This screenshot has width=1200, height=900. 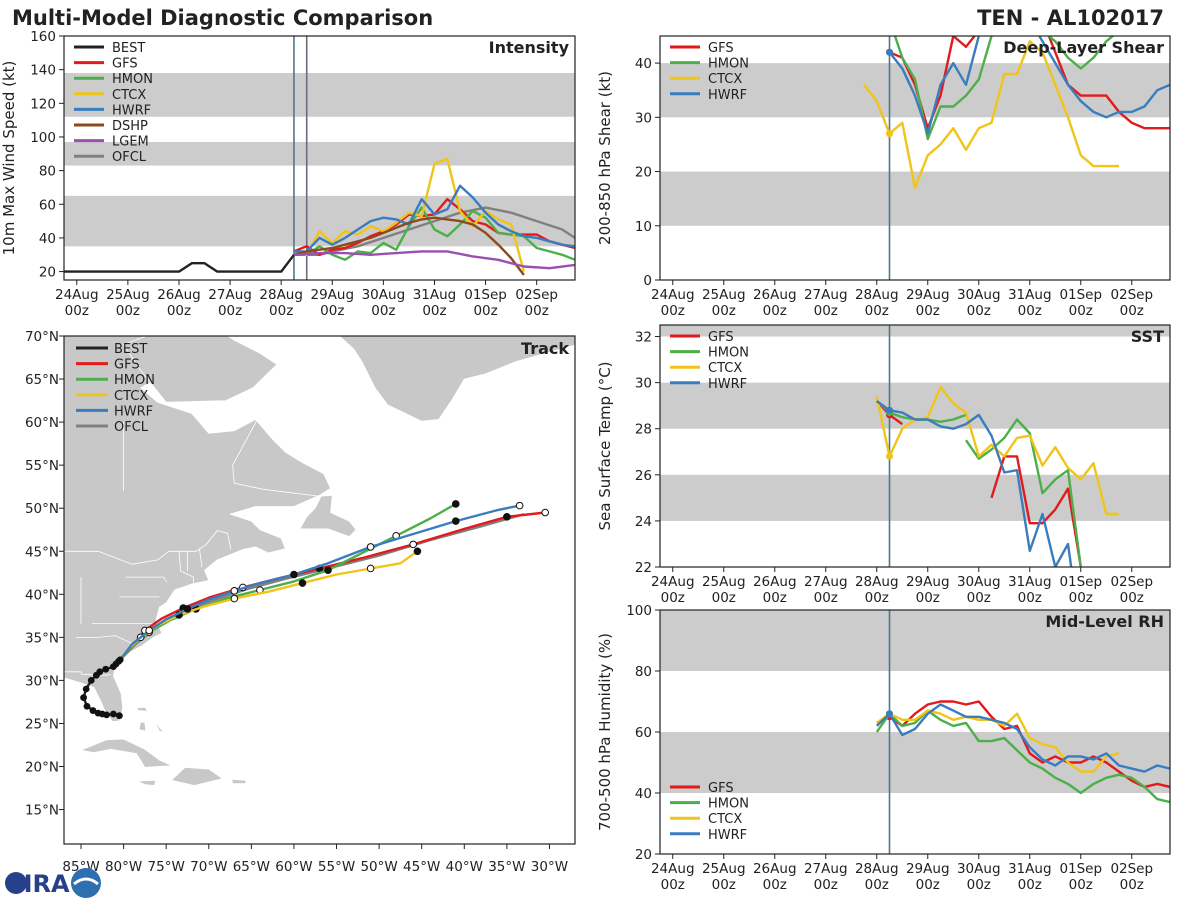 I want to click on legend-label-ctcx: CTCX, so click(x=725, y=368).